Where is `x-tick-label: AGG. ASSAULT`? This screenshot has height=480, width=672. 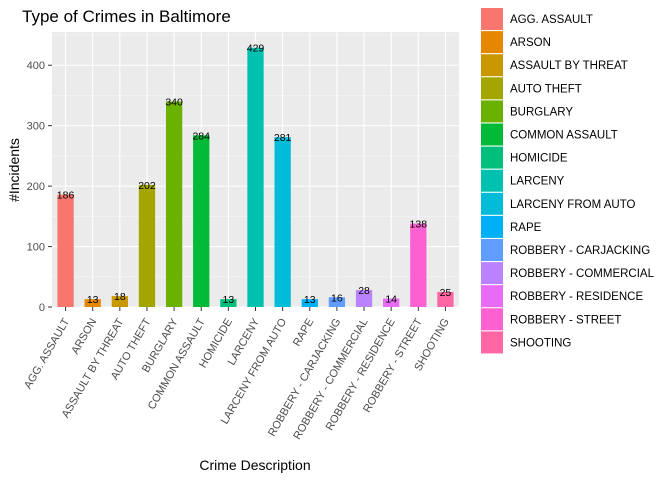
x-tick-label: AGG. ASSAULT is located at coordinates (47, 353).